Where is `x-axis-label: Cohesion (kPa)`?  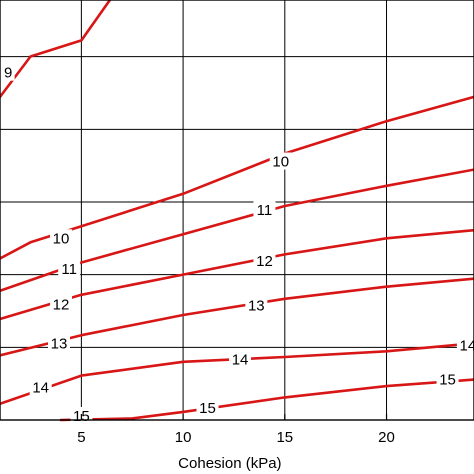 x-axis-label: Cohesion (kPa) is located at coordinates (229, 463).